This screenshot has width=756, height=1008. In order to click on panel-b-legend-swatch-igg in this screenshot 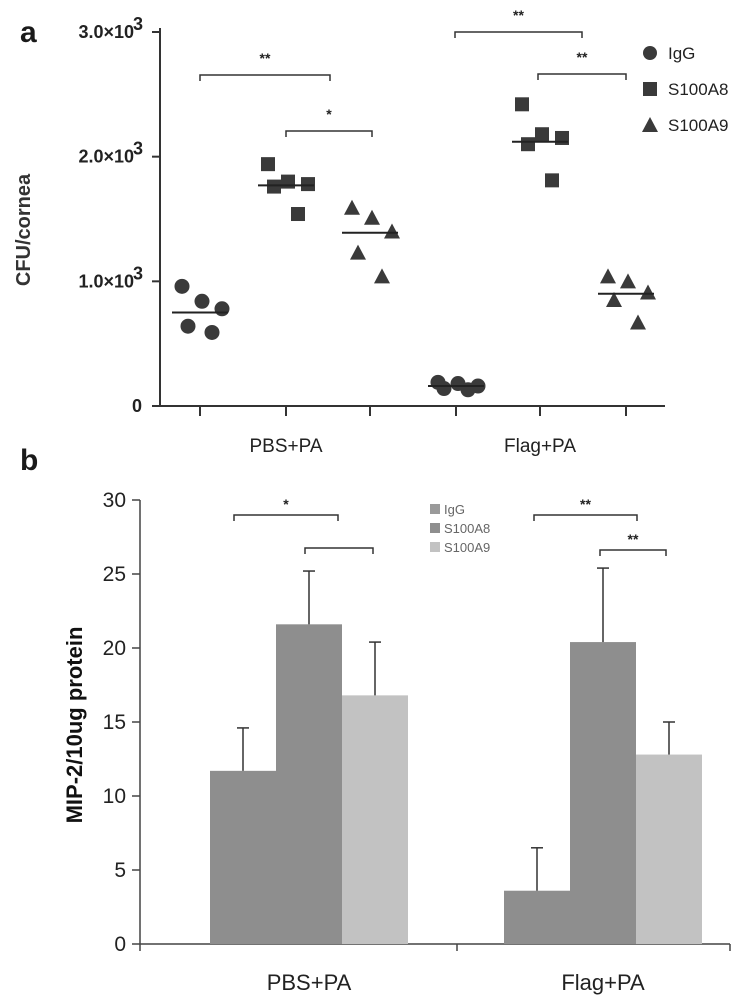, I will do `click(435, 509)`.